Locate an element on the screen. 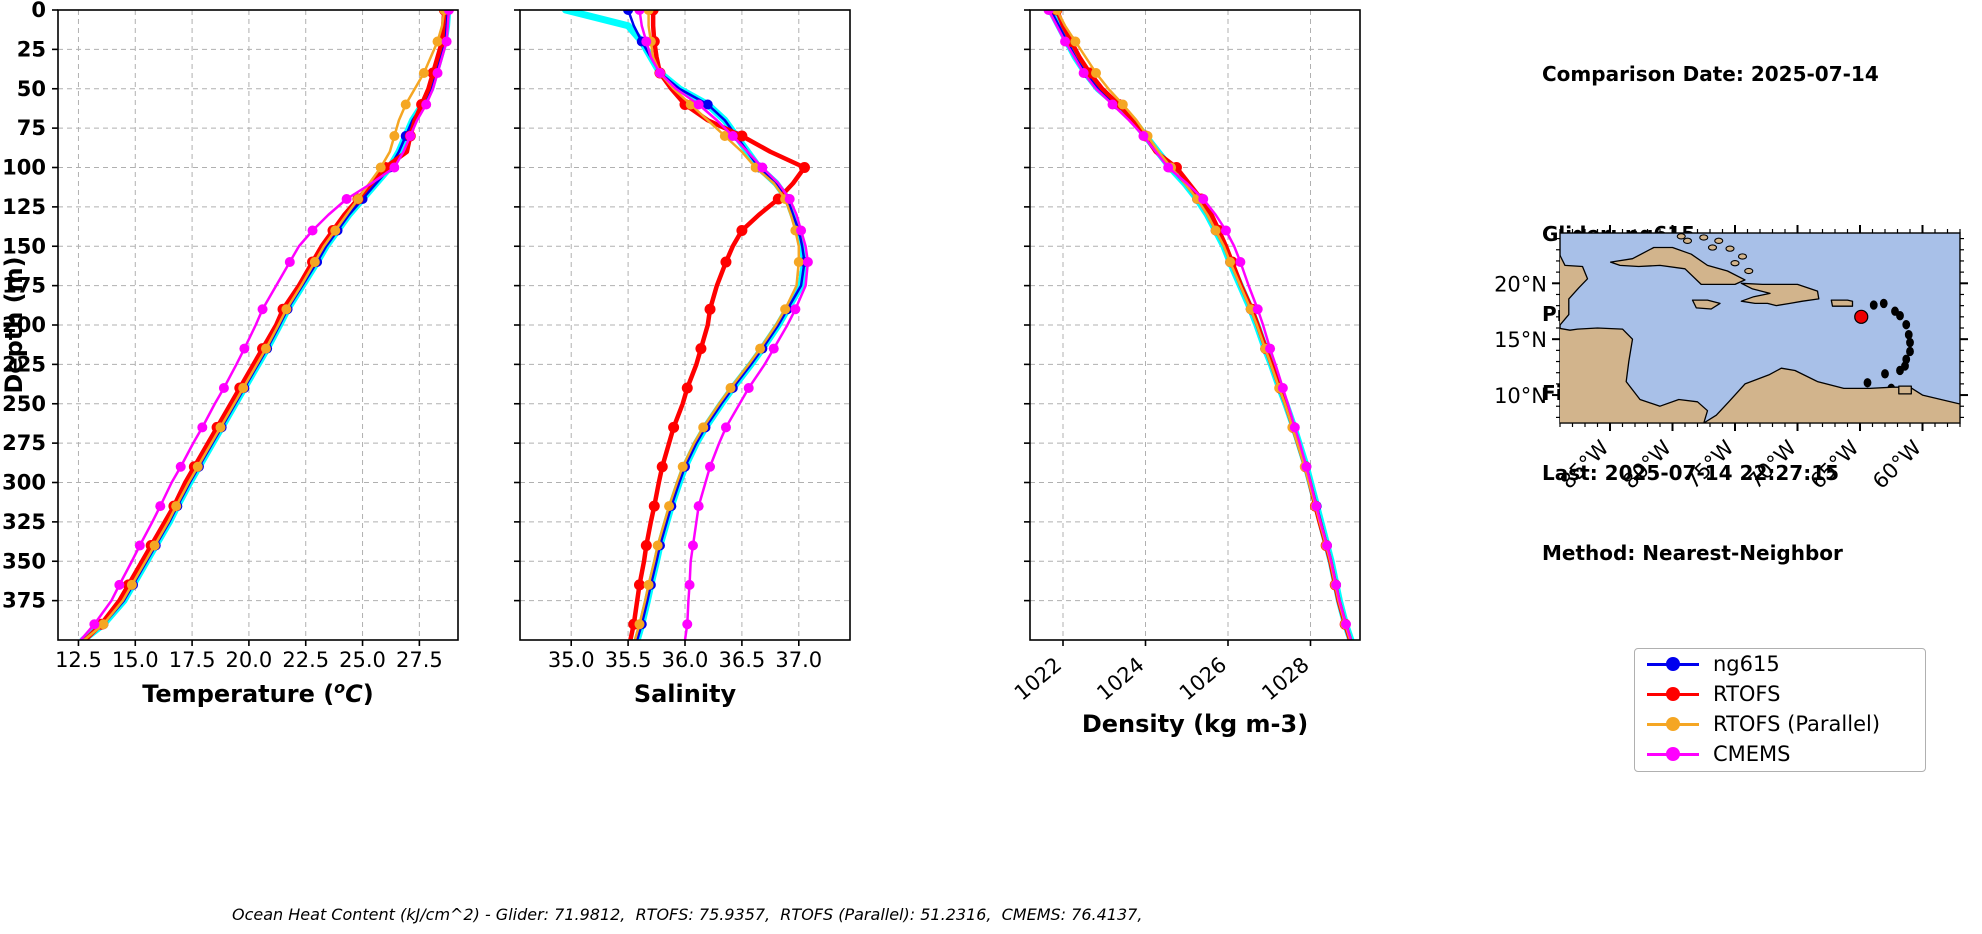 This screenshot has height=934, width=1982. svg-text: 36.5 is located at coordinates (742, 660).